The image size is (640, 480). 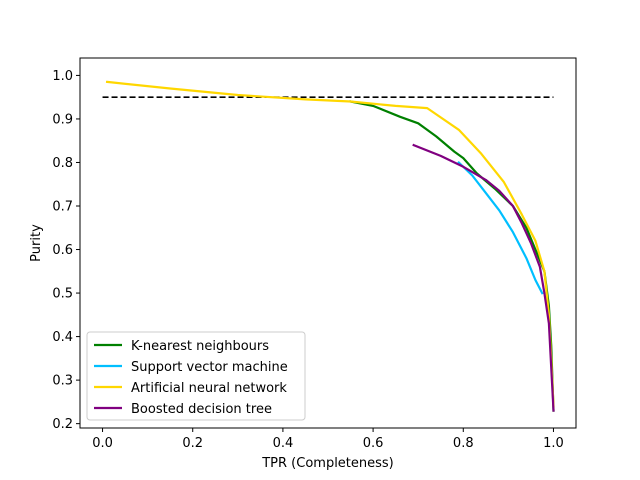 What do you see at coordinates (209, 388) in the screenshot?
I see `legend-label-2: Artificial neural network` at bounding box center [209, 388].